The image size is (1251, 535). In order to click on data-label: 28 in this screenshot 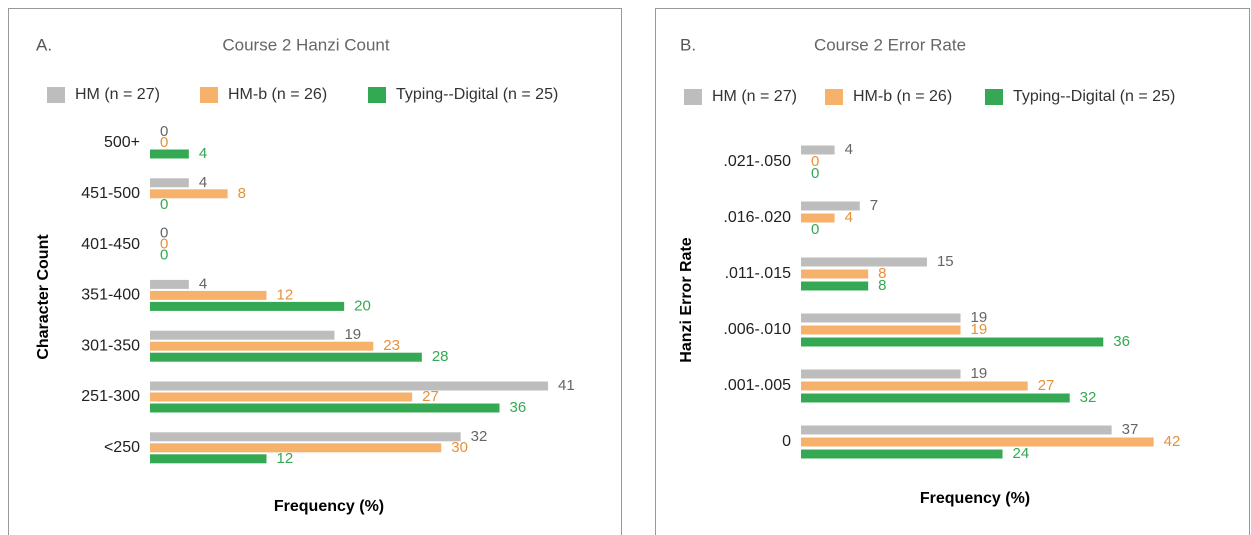, I will do `click(440, 356)`.